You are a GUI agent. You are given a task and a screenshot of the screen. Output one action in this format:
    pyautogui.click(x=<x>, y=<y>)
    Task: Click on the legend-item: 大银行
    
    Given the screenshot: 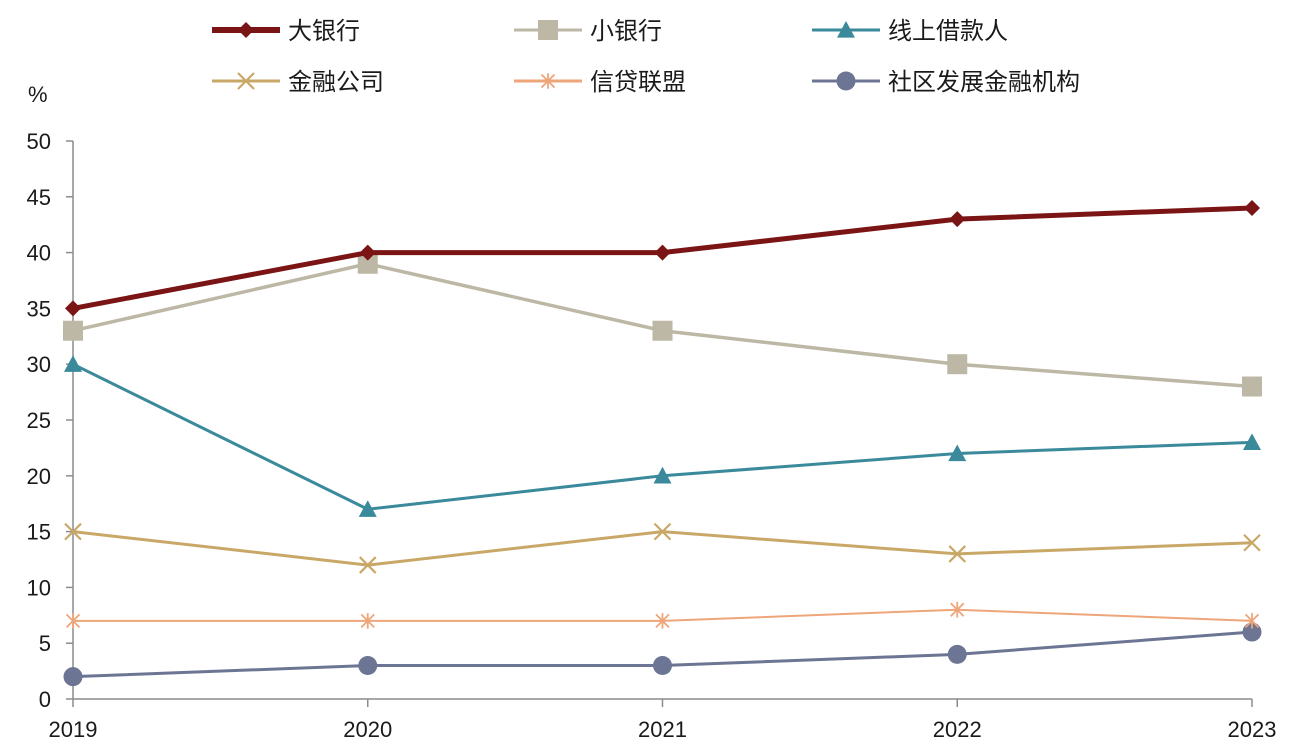 What is the action you would take?
    pyautogui.click(x=286, y=31)
    